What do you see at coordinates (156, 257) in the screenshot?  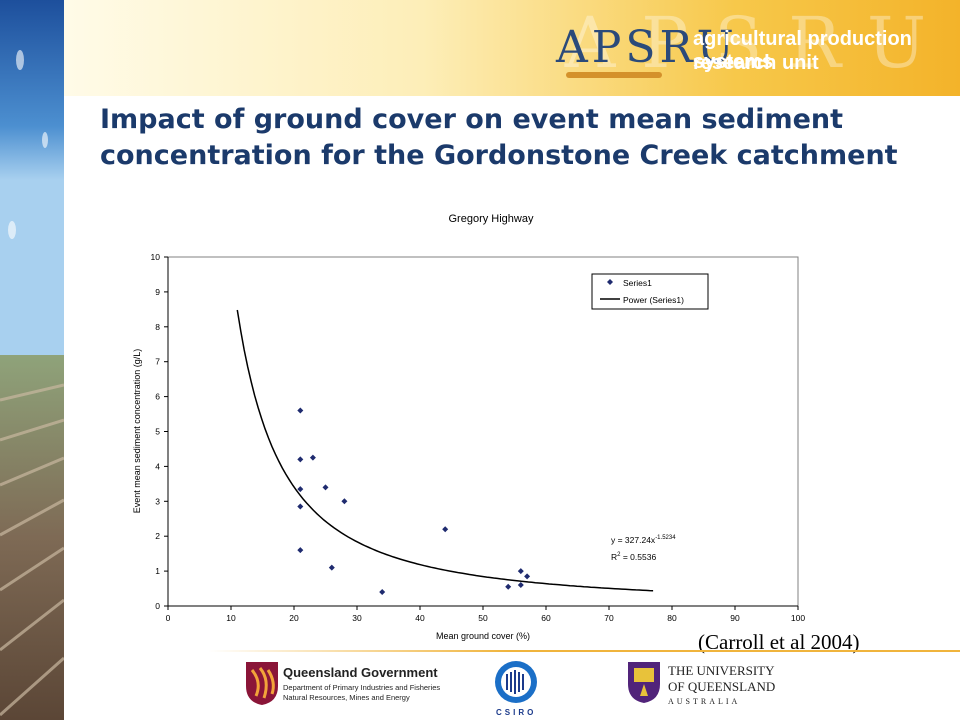 I see `y-tick-label: 10` at bounding box center [156, 257].